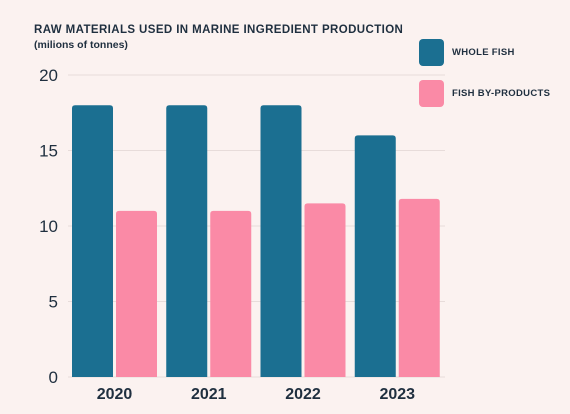 The height and width of the screenshot is (414, 570). I want to click on legend-label-whole-fish: WHOLE FISH, so click(483, 52).